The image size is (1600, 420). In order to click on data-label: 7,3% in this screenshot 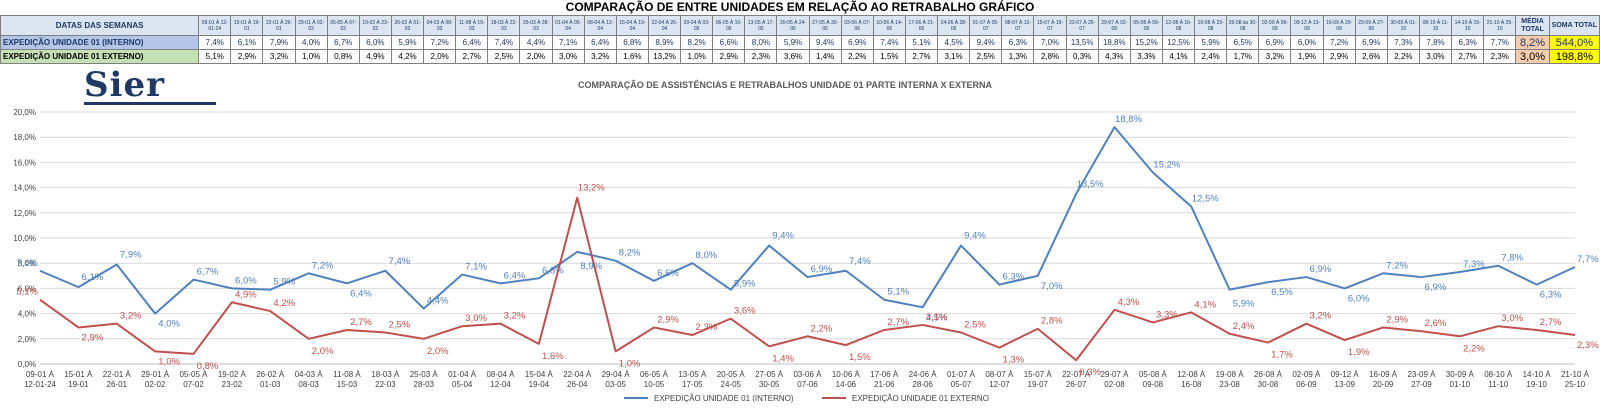, I will do `click(1474, 264)`.